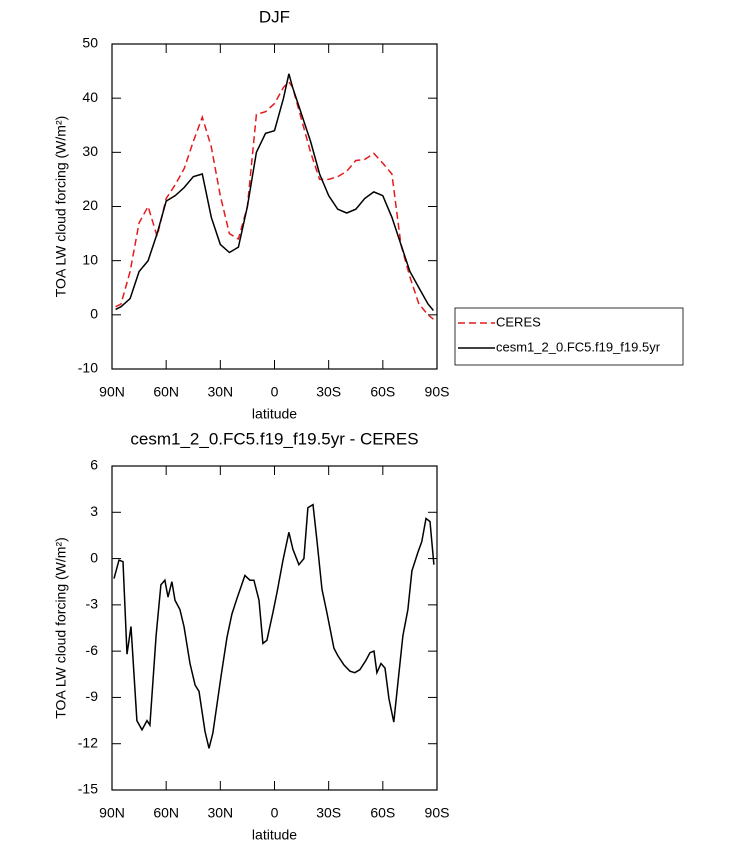  Describe the element at coordinates (518, 321) in the screenshot. I see `legend-label: CERES` at that location.